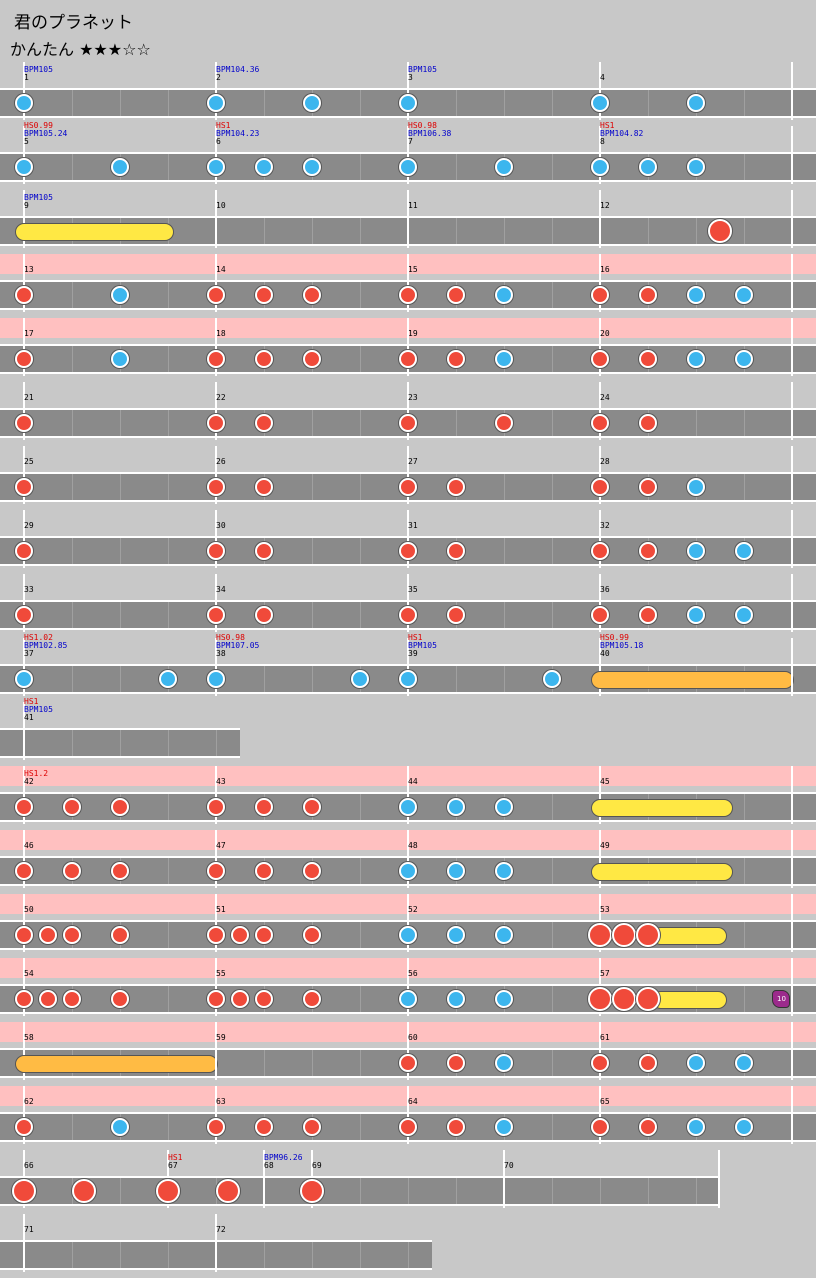 This screenshot has width=816, height=1278. What do you see at coordinates (26, 205) in the screenshot?
I see `measure-number: 9` at bounding box center [26, 205].